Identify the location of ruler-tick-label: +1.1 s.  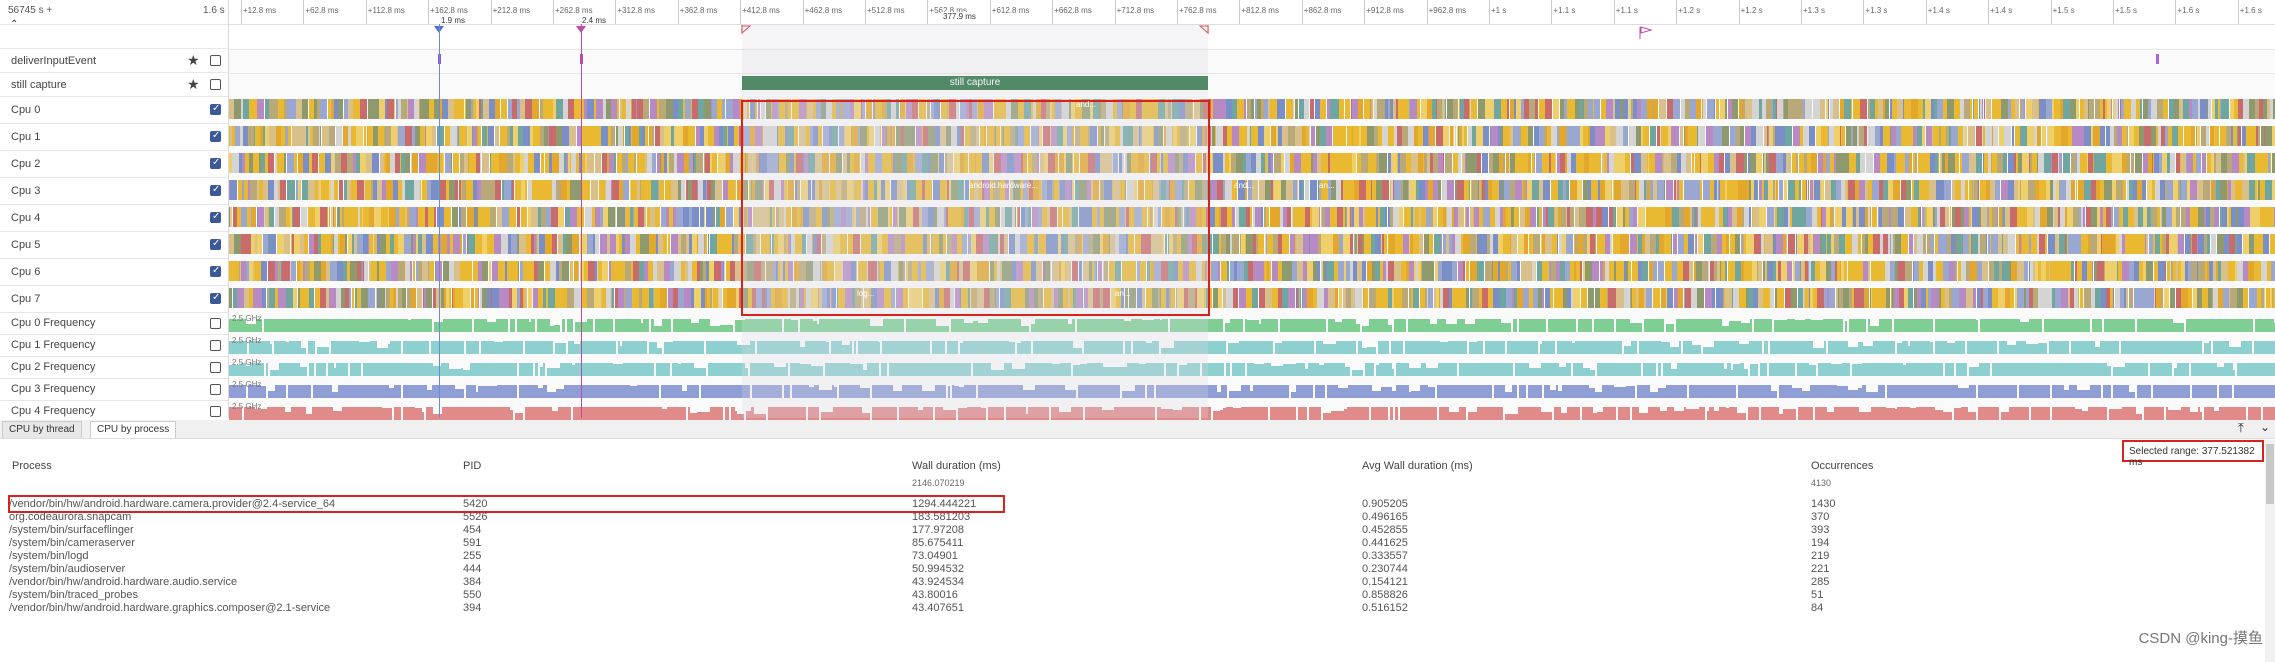
(1564, 10).